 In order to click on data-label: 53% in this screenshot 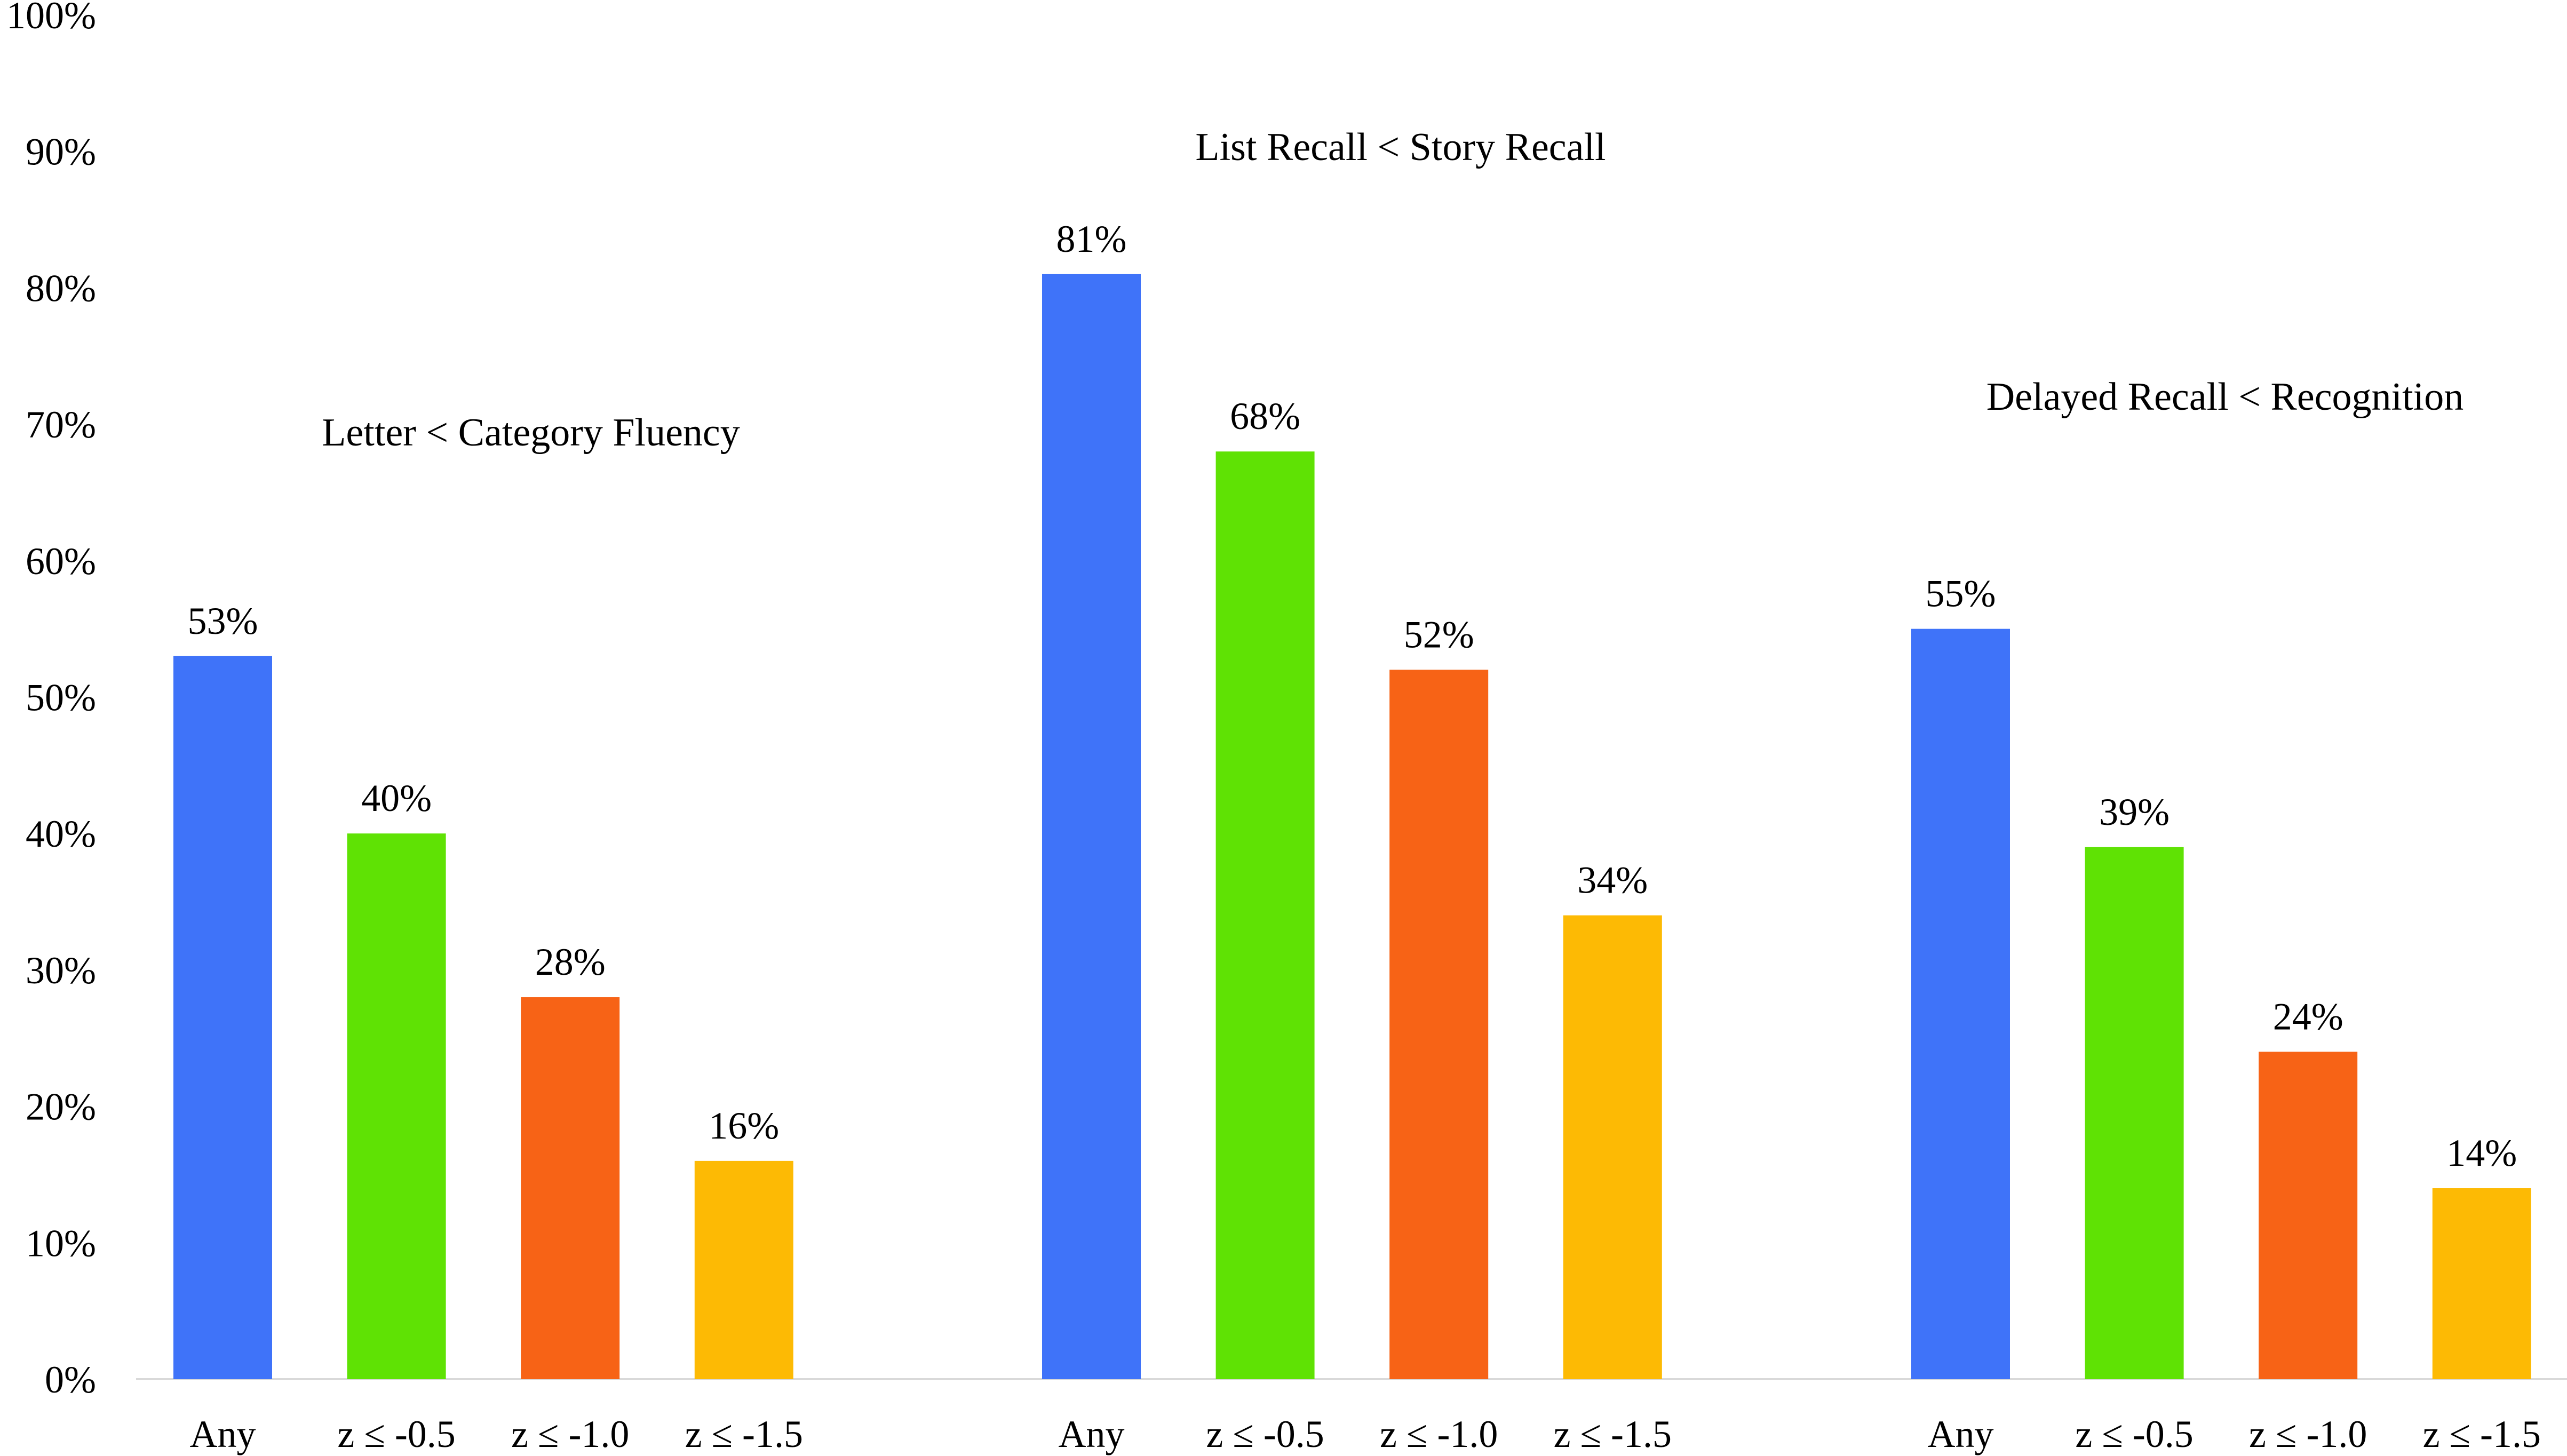, I will do `click(223, 621)`.